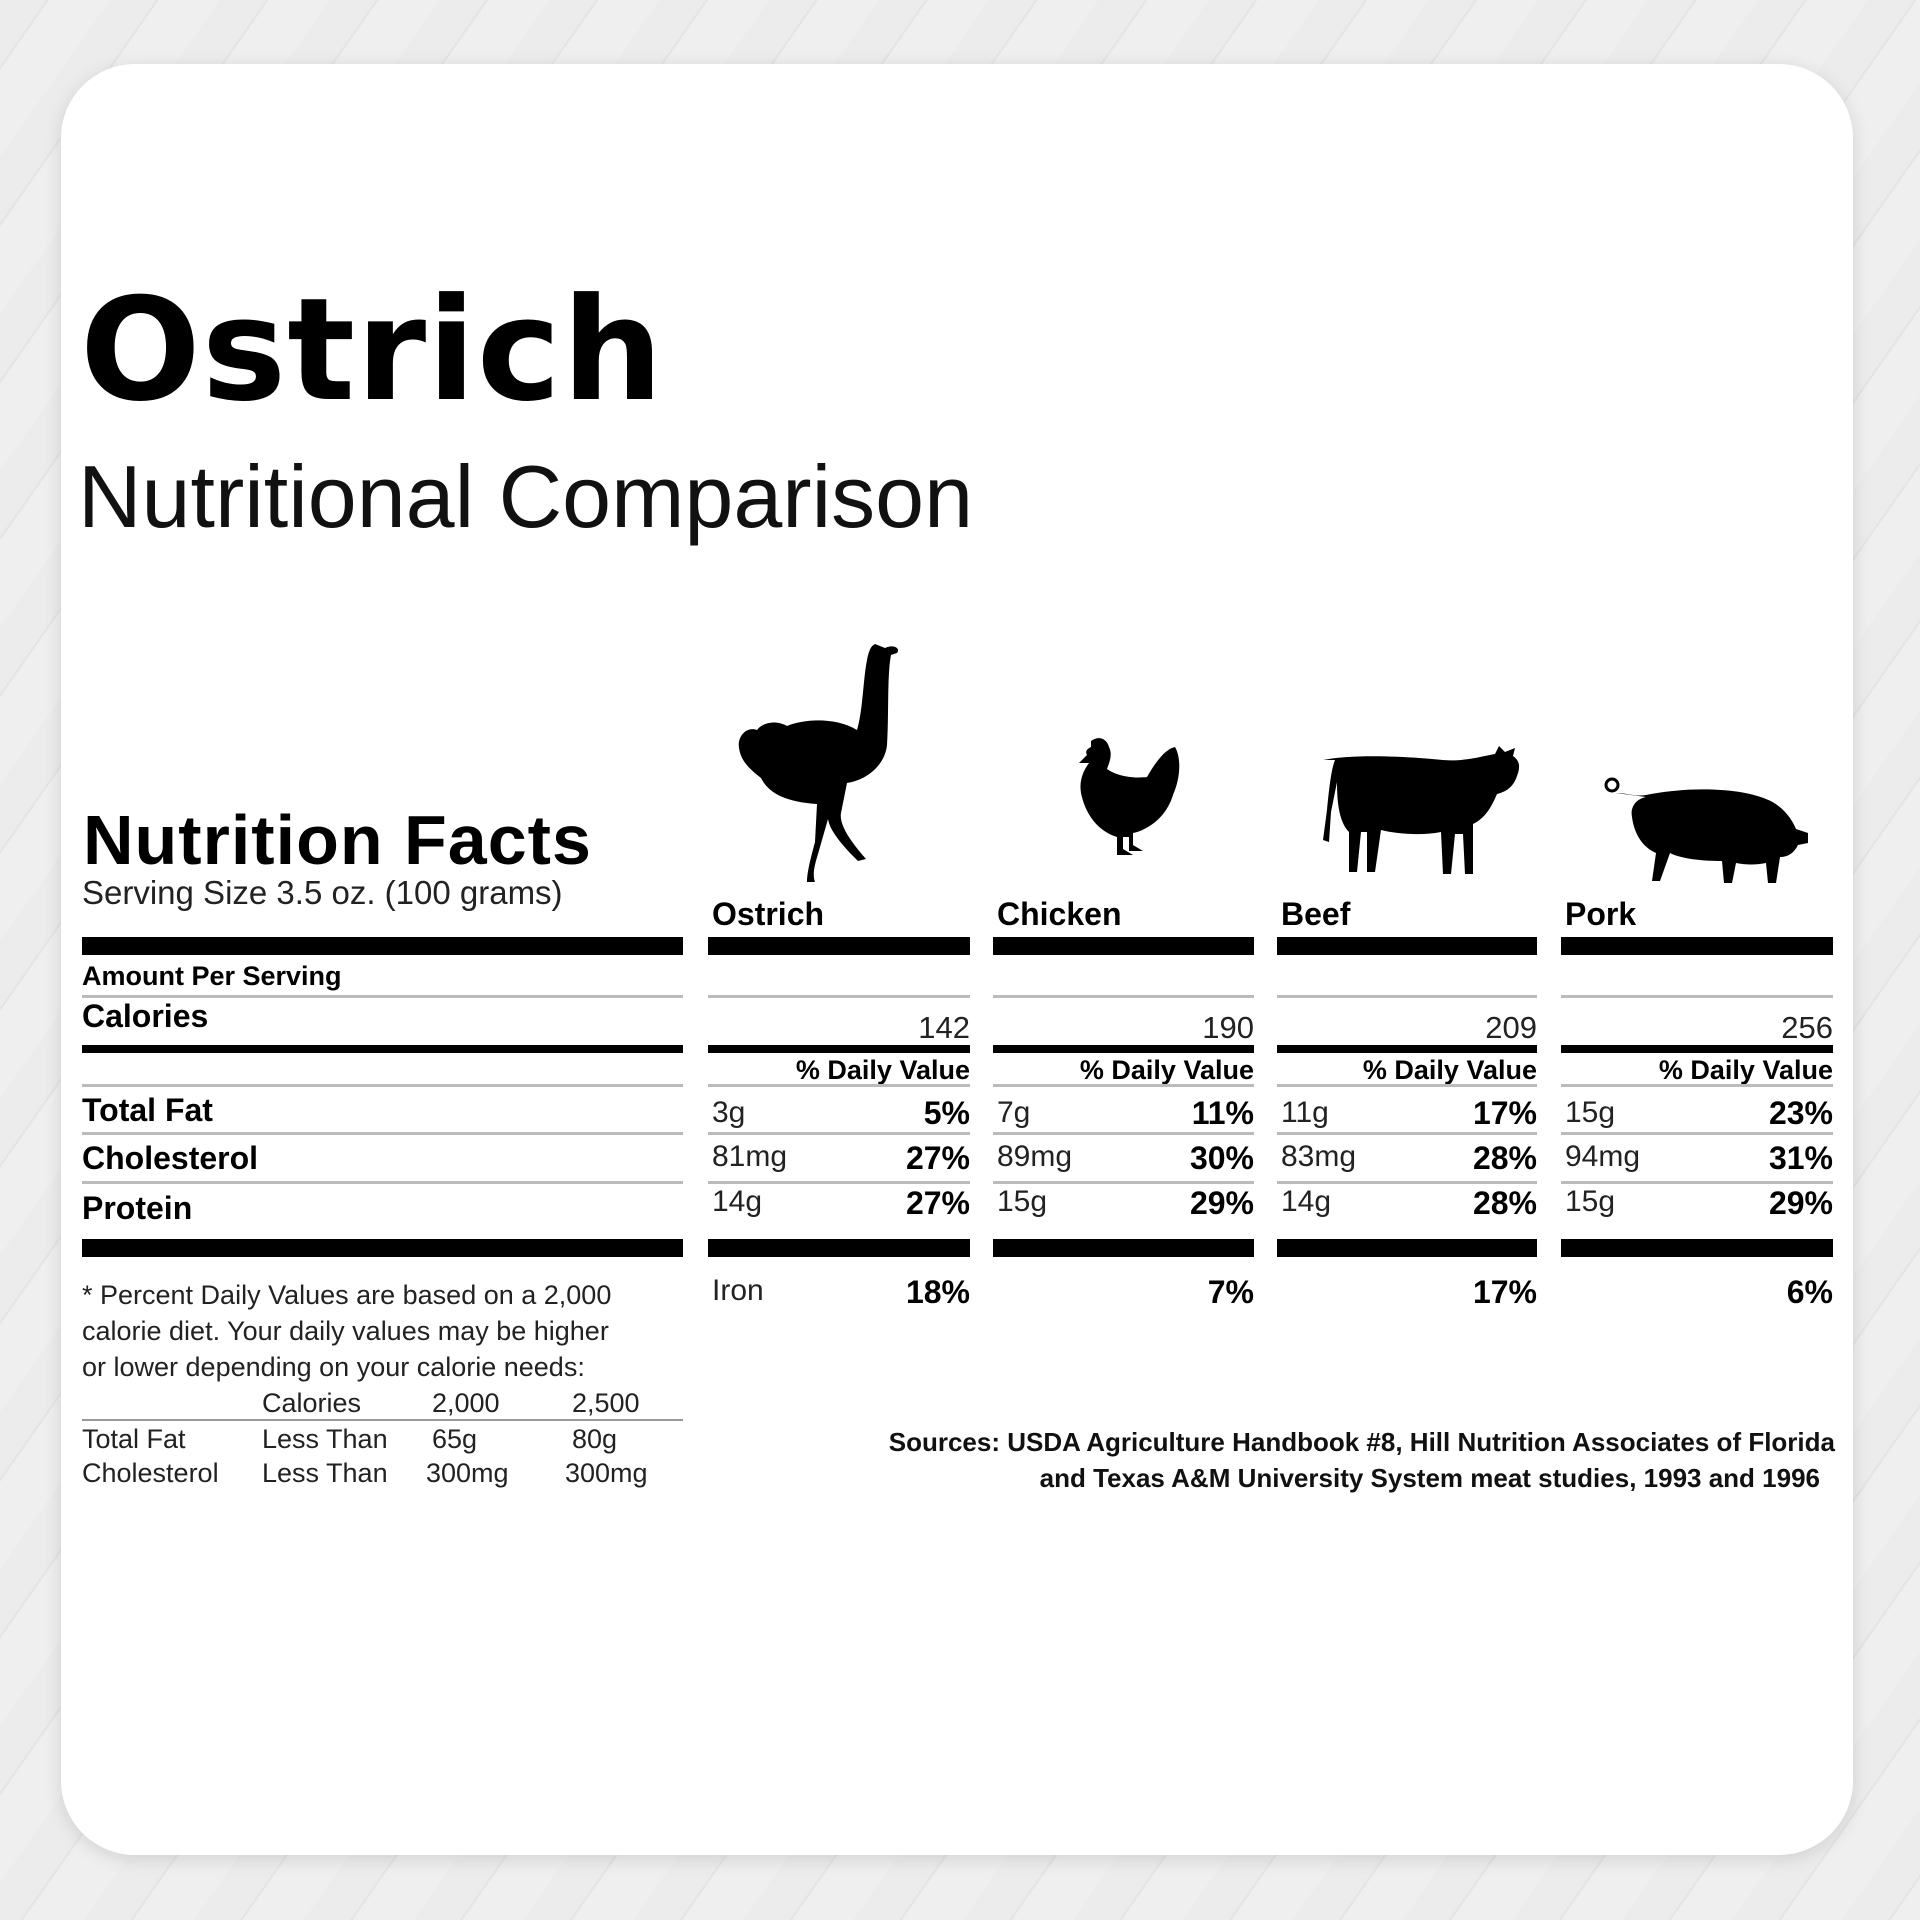 The height and width of the screenshot is (1920, 1920). I want to click on cholesterol-percent: 30%, so click(1221, 1158).